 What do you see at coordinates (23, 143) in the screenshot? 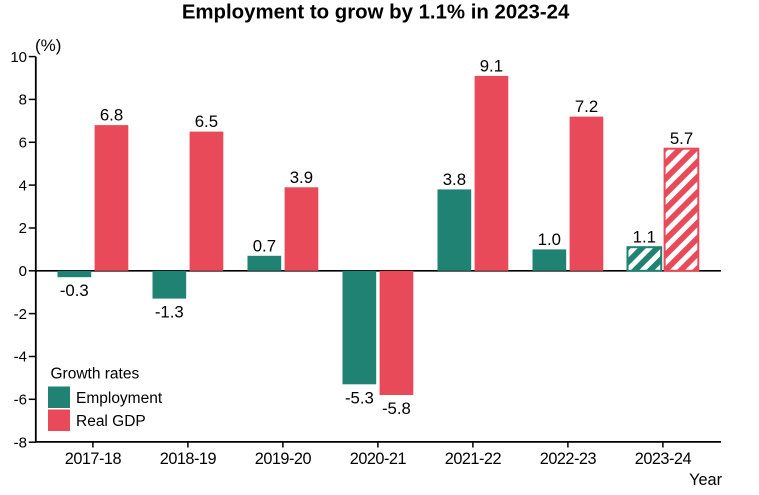
I see `svg-text: 6` at bounding box center [23, 143].